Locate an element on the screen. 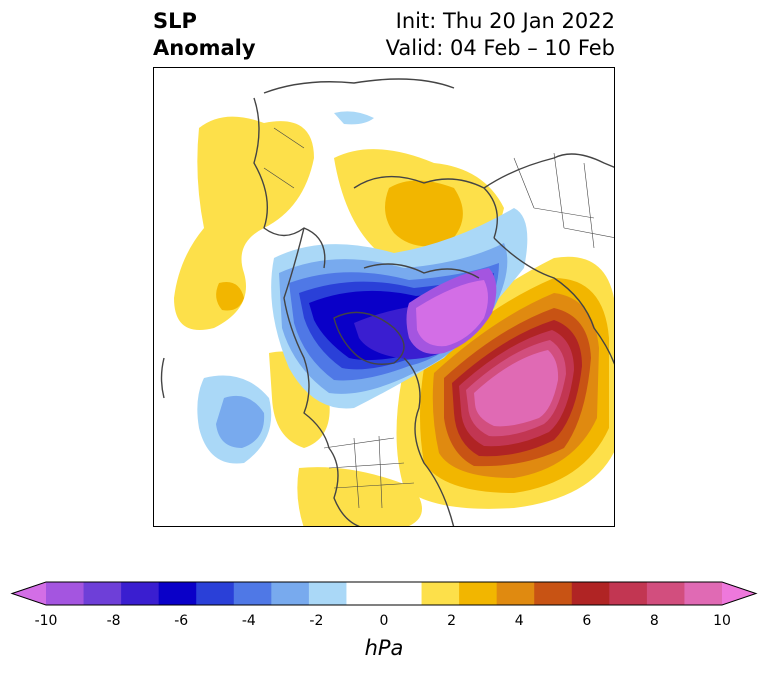 This screenshot has height=673, width=768. colorbar-tick-label: 10 is located at coordinates (722, 621).